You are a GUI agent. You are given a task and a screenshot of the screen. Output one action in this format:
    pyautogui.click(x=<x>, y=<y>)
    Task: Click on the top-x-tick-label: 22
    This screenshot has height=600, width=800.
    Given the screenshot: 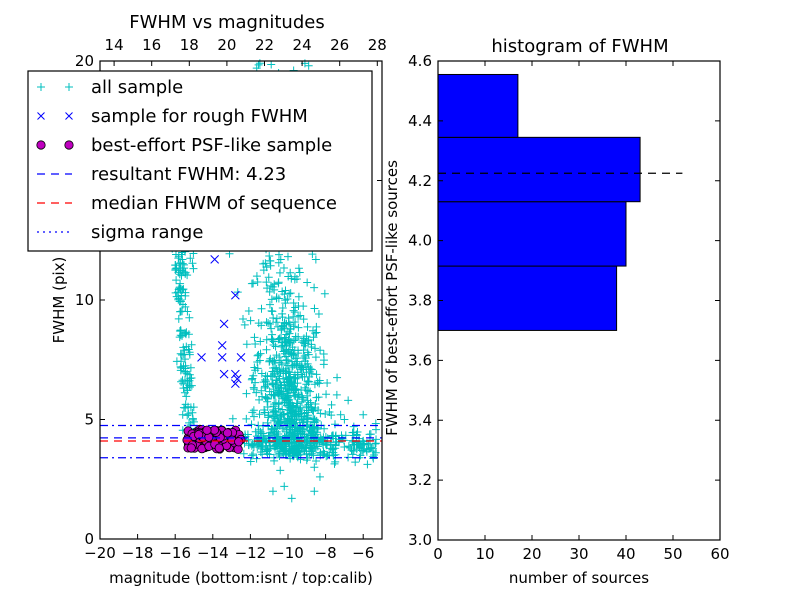 What is the action you would take?
    pyautogui.click(x=264, y=45)
    